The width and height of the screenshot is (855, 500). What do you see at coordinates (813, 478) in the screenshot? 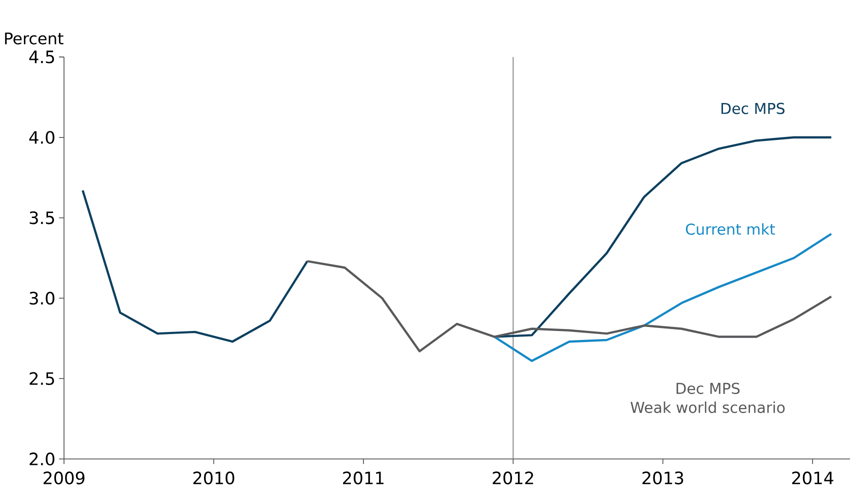
I see `x-tick-label: 2014` at bounding box center [813, 478].